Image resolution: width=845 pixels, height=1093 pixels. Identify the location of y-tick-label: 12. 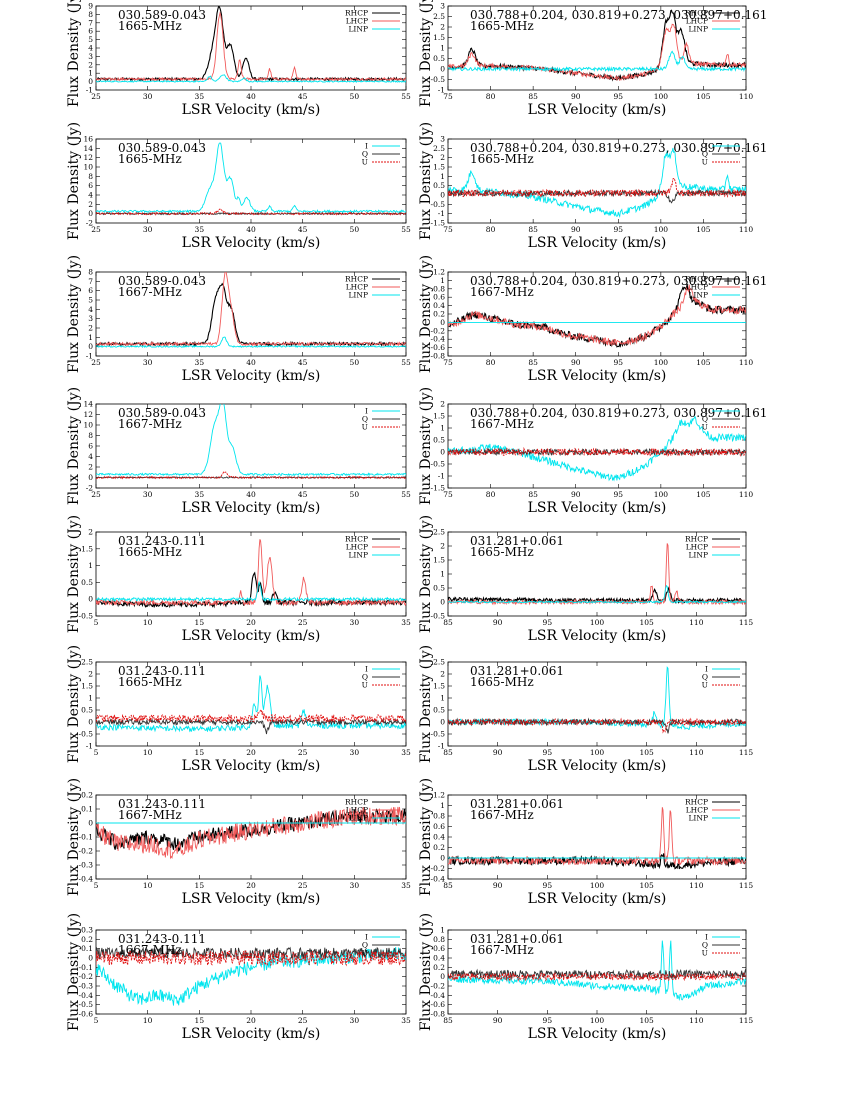
(88, 414).